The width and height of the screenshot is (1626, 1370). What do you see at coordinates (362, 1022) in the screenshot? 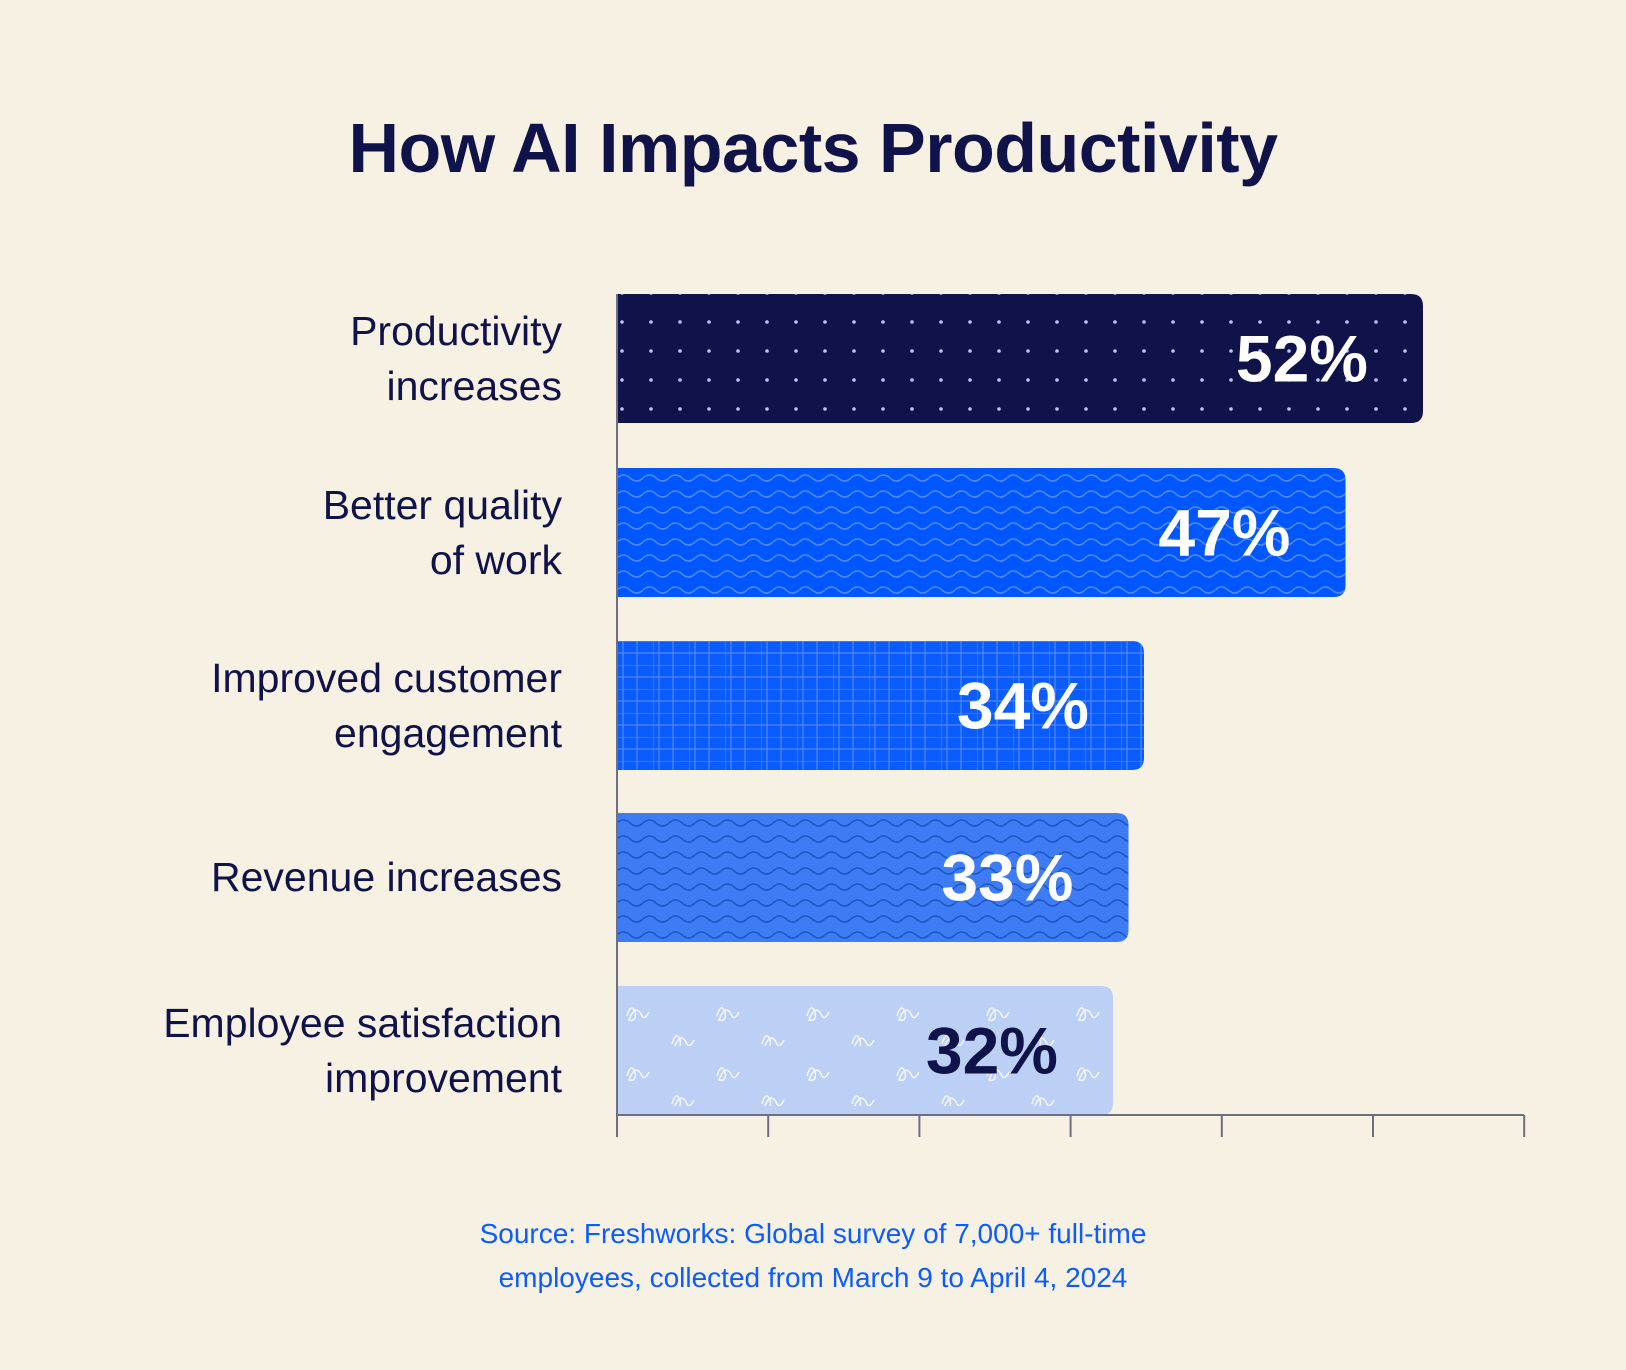
I see `category-label-line: Employee satisfaction` at bounding box center [362, 1022].